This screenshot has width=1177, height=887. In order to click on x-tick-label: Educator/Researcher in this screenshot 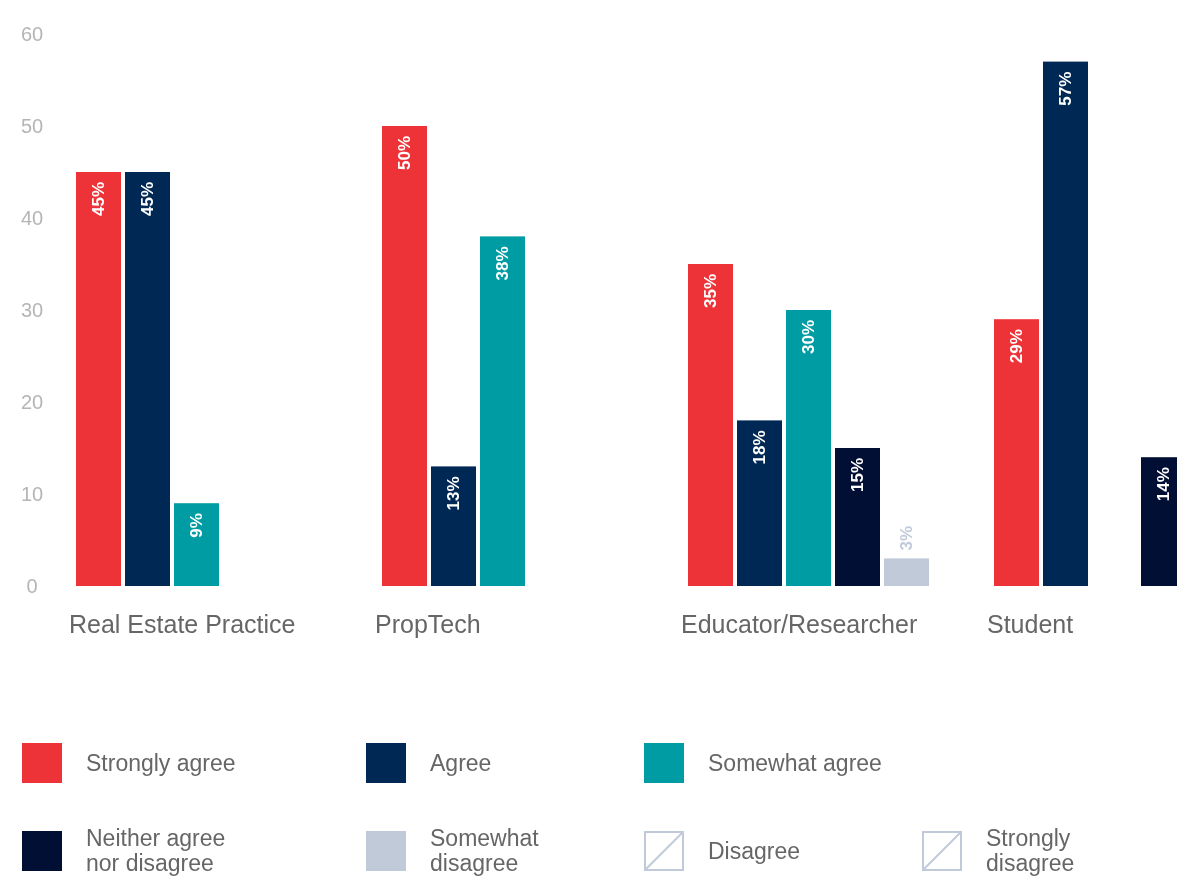, I will do `click(799, 624)`.